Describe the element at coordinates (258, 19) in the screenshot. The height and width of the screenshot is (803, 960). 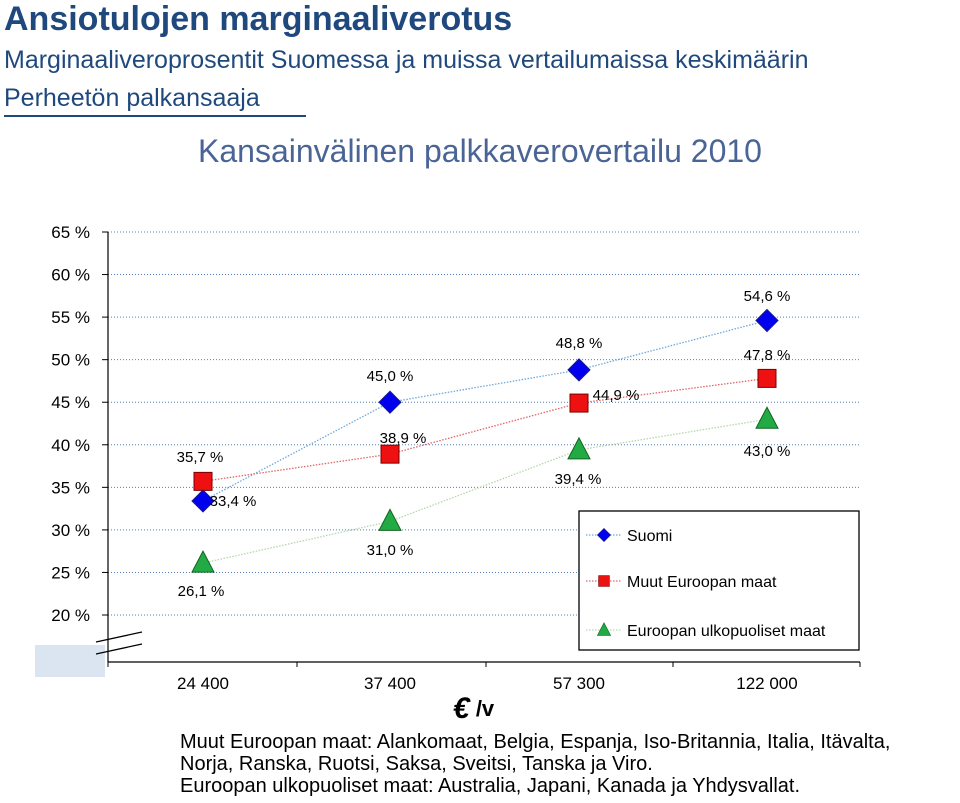
I see `slide-title: Ansiotulojen marginaaliverotus` at that location.